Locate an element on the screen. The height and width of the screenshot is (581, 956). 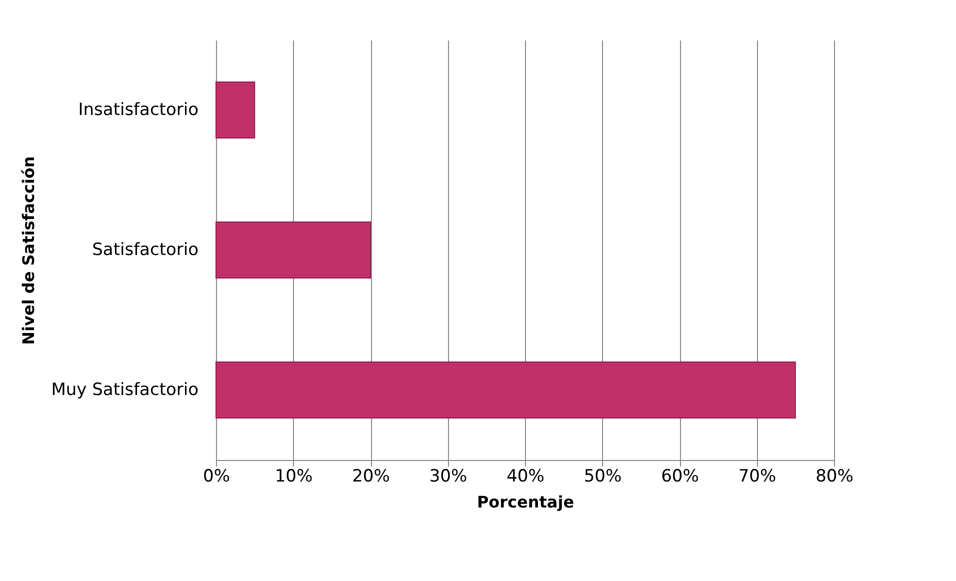
x-tick-label: 50% is located at coordinates (603, 476).